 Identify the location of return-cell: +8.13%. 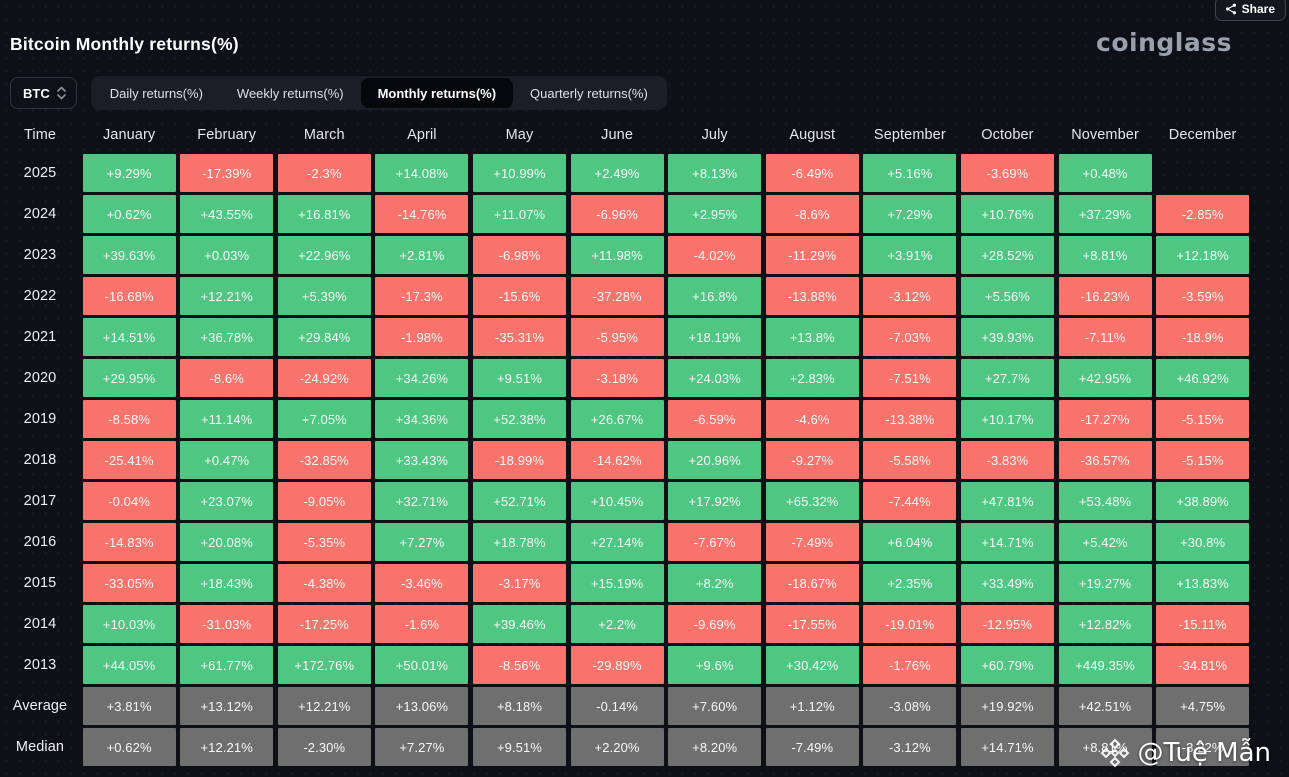
(715, 173).